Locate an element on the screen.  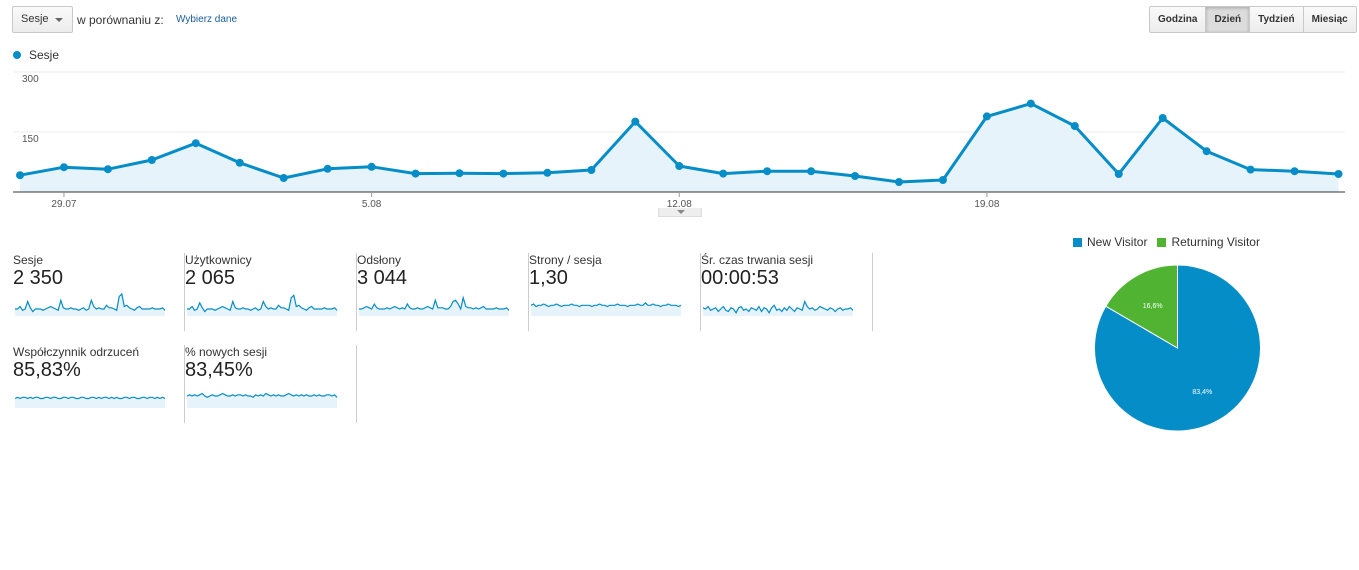
collapse-chart-tab is located at coordinates (680, 212).